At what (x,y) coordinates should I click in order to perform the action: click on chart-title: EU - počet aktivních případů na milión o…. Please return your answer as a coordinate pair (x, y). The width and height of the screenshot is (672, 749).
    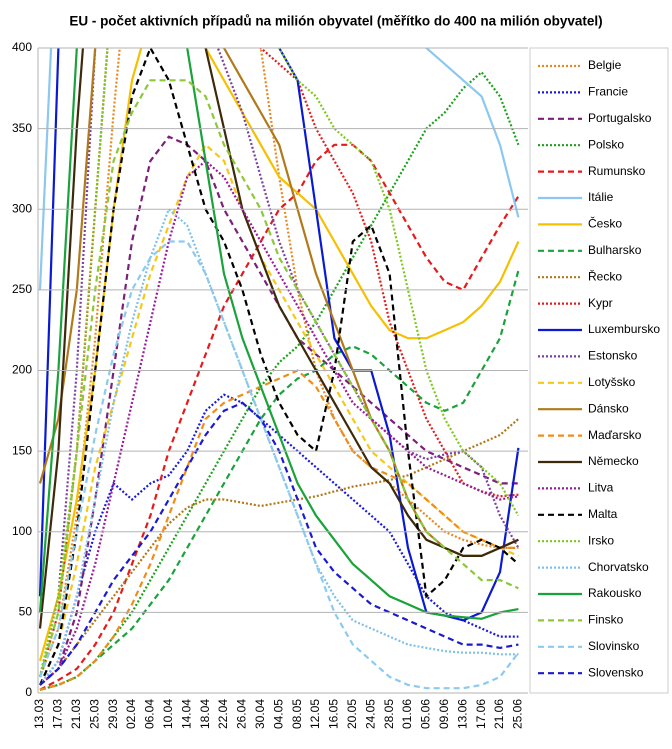
    Looking at the image, I should click on (335, 21).